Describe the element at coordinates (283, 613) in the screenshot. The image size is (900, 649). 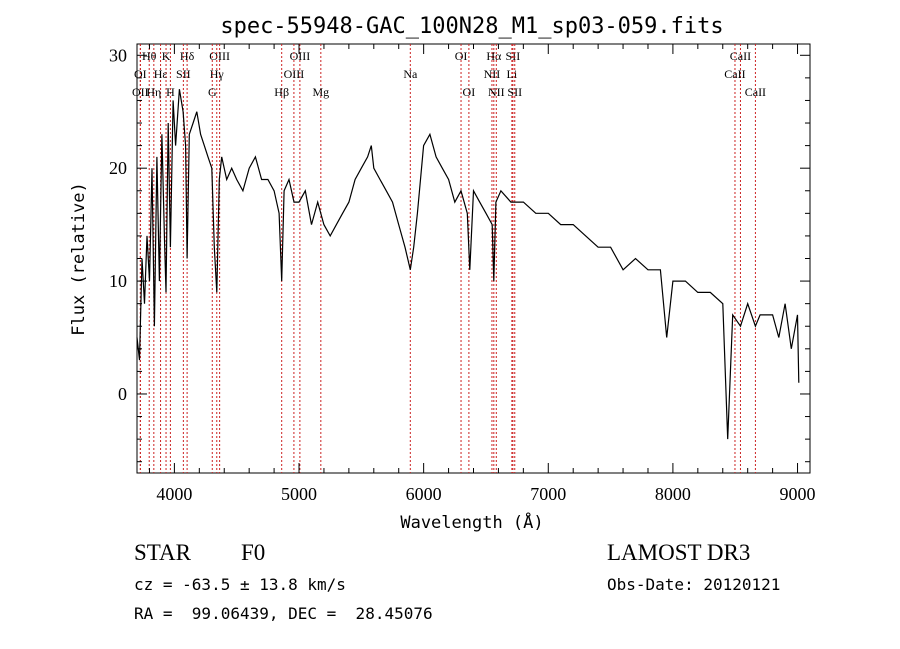
I see `coordinates: RA = 99.06439, DEC = 28.45076` at that location.